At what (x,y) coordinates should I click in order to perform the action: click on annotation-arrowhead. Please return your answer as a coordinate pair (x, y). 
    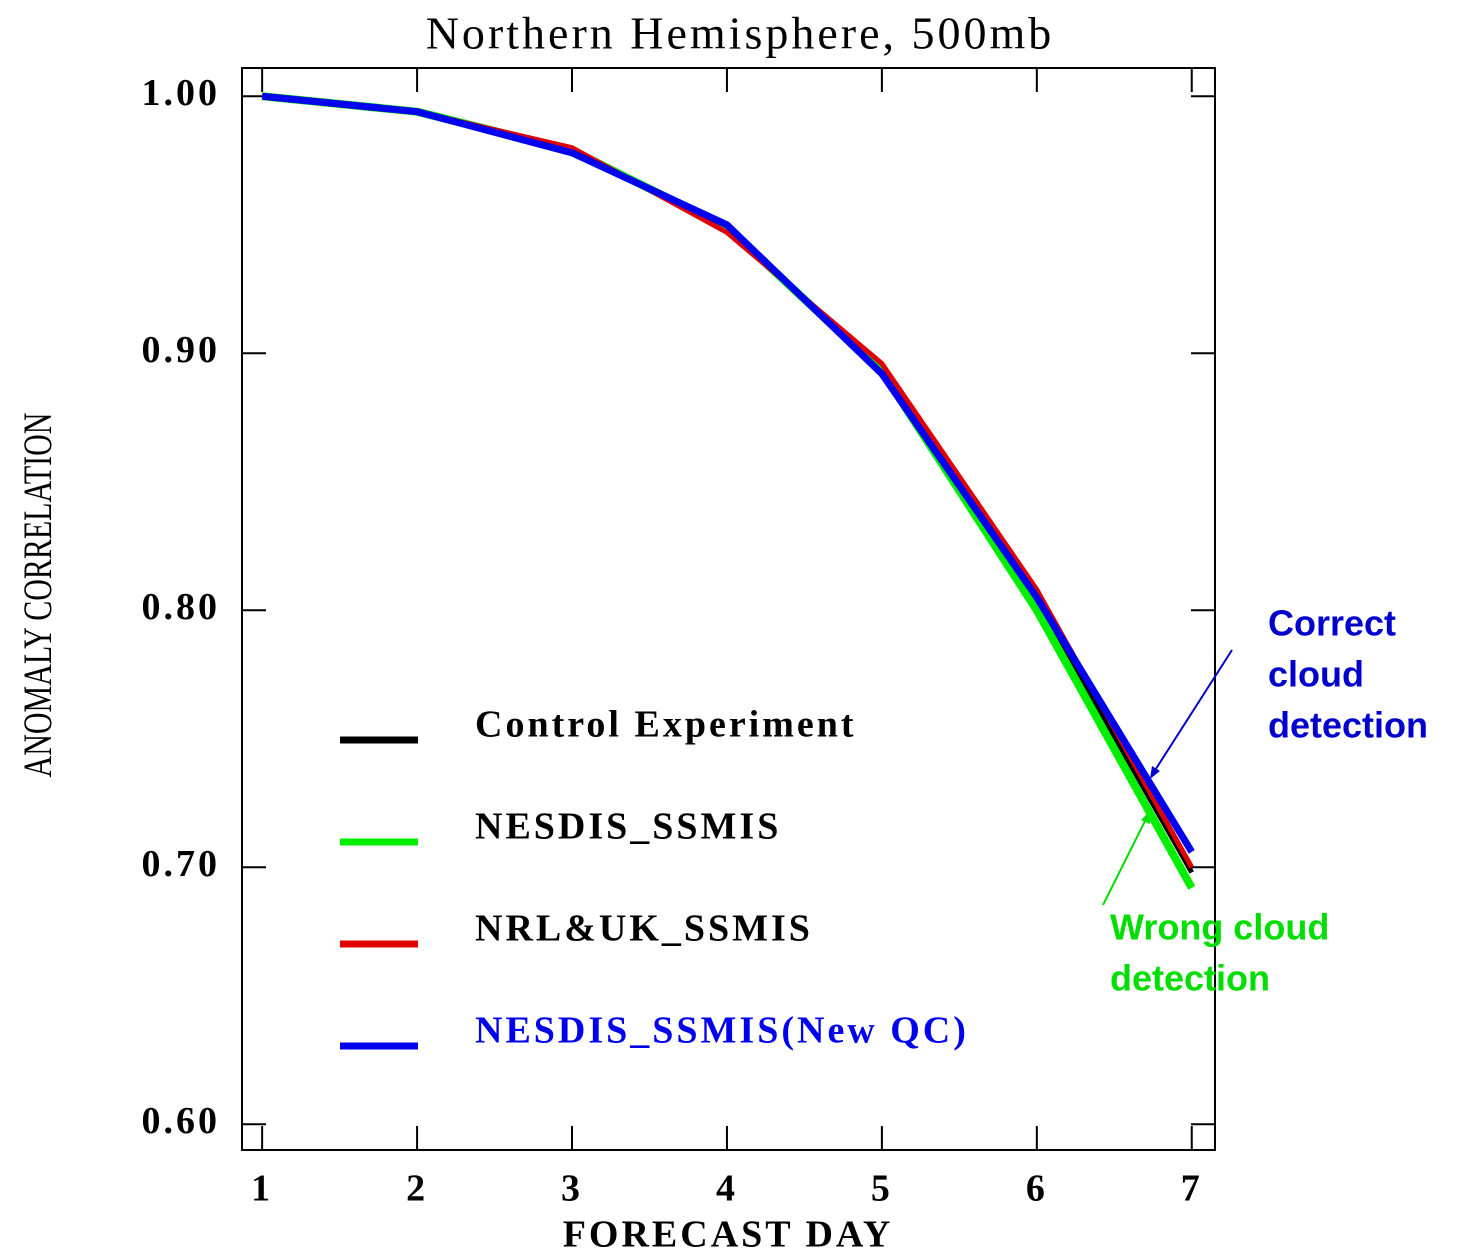
    Looking at the image, I should click on (1155, 772).